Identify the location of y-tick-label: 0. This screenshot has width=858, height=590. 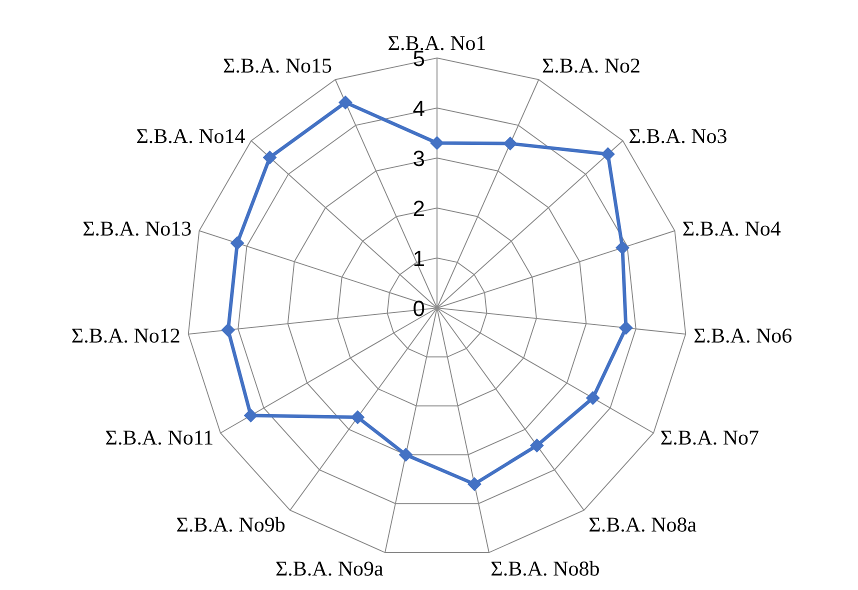
(418, 308).